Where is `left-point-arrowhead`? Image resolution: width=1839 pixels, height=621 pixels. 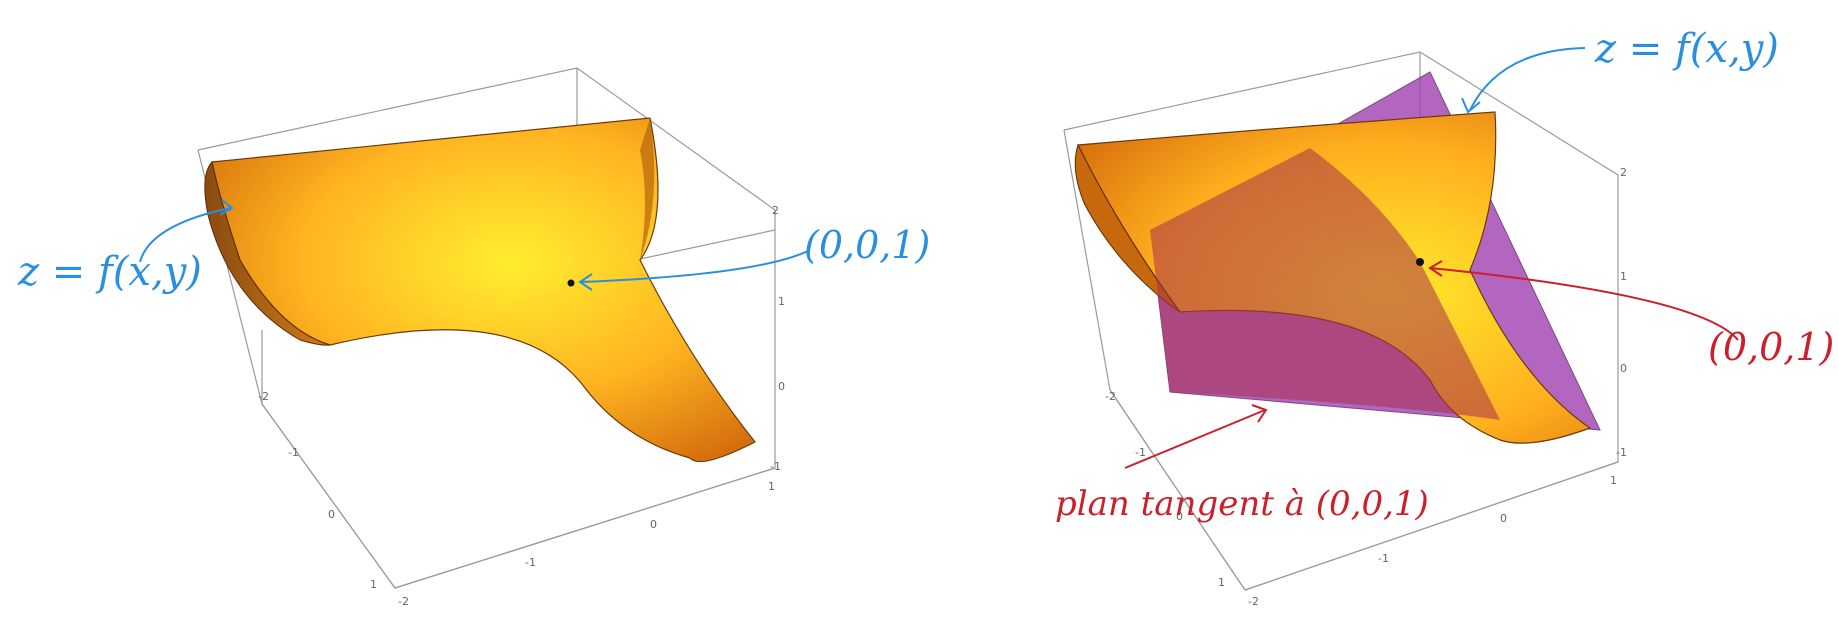 left-point-arrowhead is located at coordinates (585, 282).